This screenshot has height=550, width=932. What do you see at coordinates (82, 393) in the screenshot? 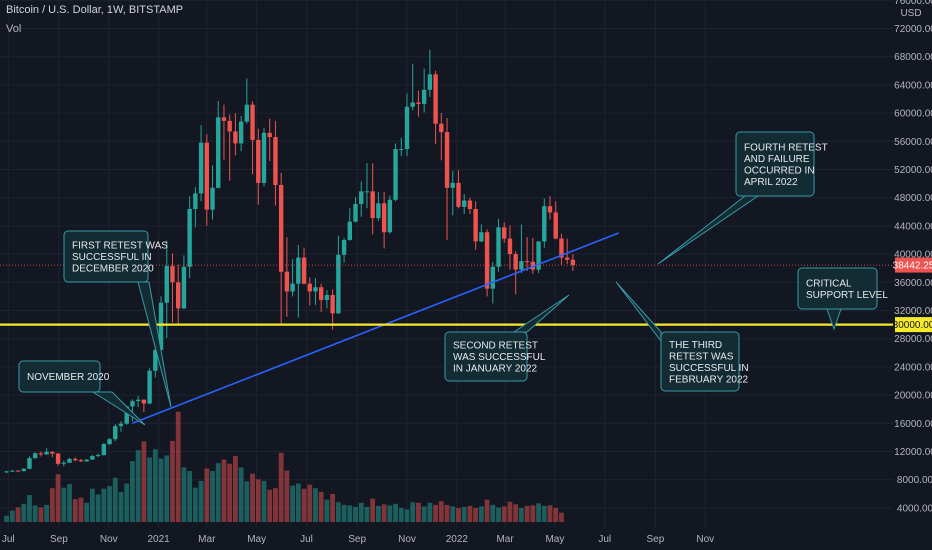
I see `annotation-callout: NOVEMBER 2020` at bounding box center [82, 393].